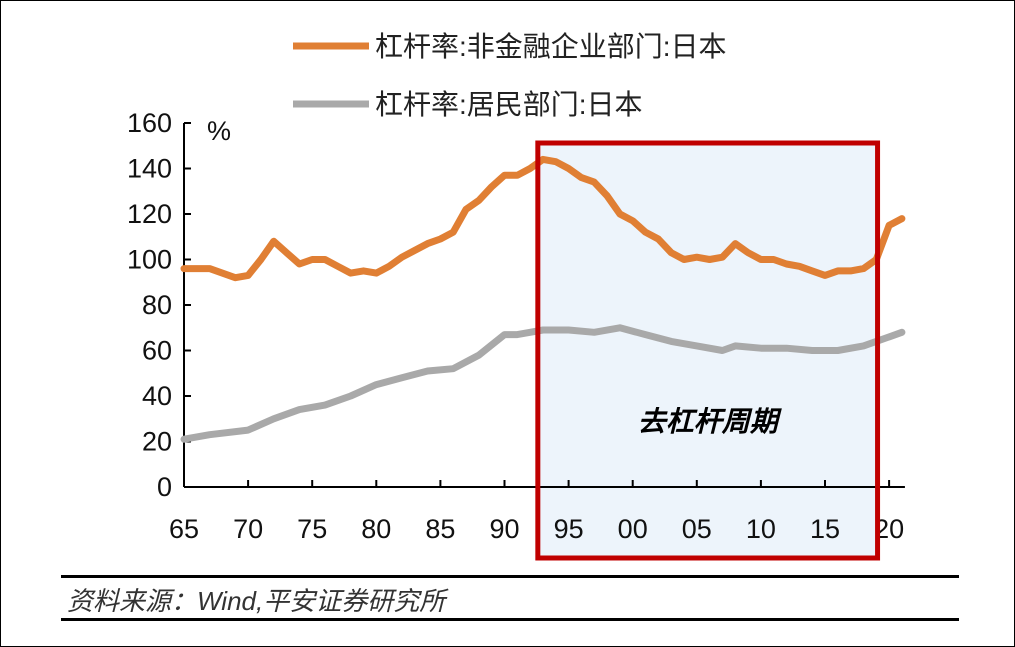 Image resolution: width=1015 pixels, height=647 pixels. Describe the element at coordinates (440, 529) in the screenshot. I see `x-tick-label: 85` at that location.